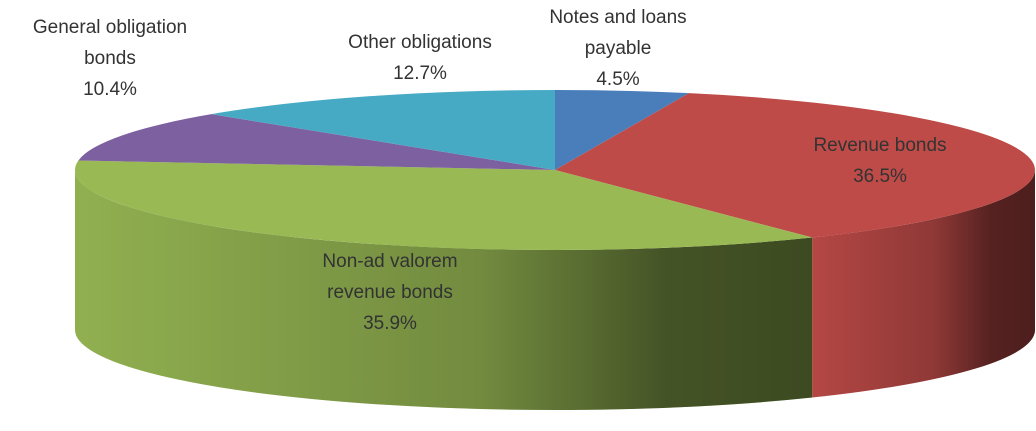 This screenshot has width=1036, height=431. Describe the element at coordinates (618, 33) in the screenshot. I see `category-label: Notes and loans payable` at that location.